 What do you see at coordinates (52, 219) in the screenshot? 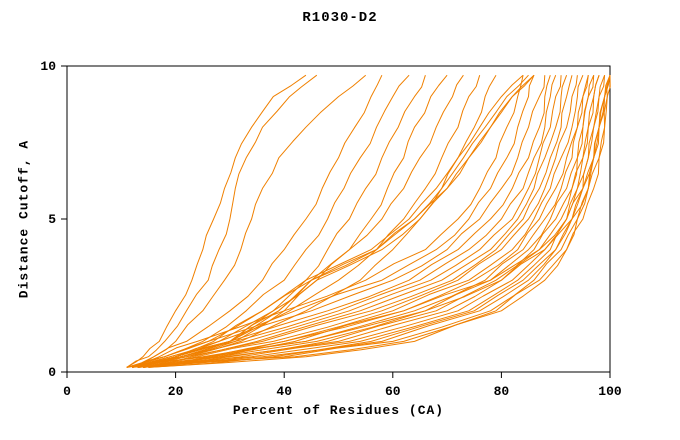
I see `y-tick-label: 5` at bounding box center [52, 219].